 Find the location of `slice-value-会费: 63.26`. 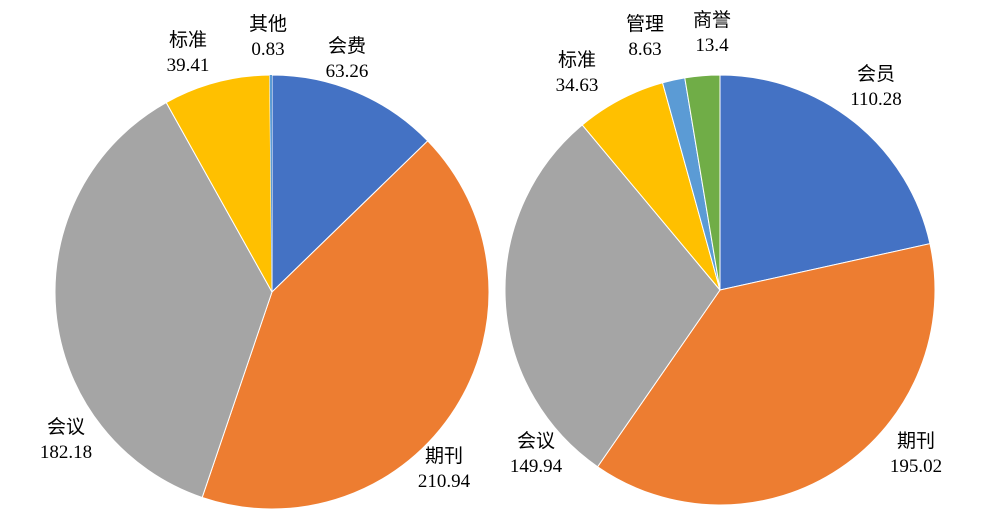

slice-value-会费: 63.26 is located at coordinates (347, 71).